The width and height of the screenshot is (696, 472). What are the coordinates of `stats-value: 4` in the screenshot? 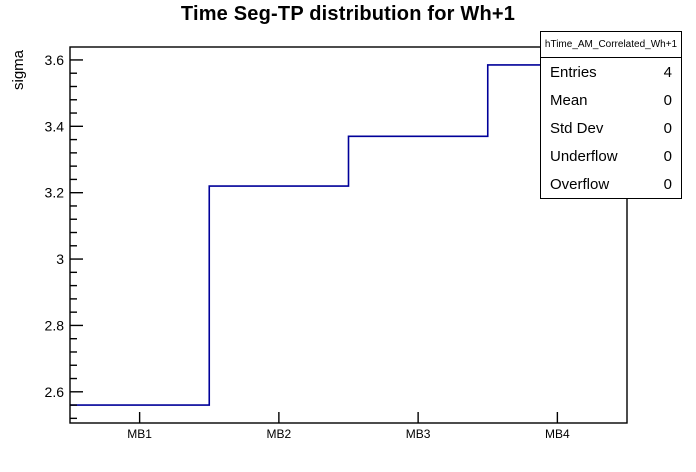 It's located at (667, 72).